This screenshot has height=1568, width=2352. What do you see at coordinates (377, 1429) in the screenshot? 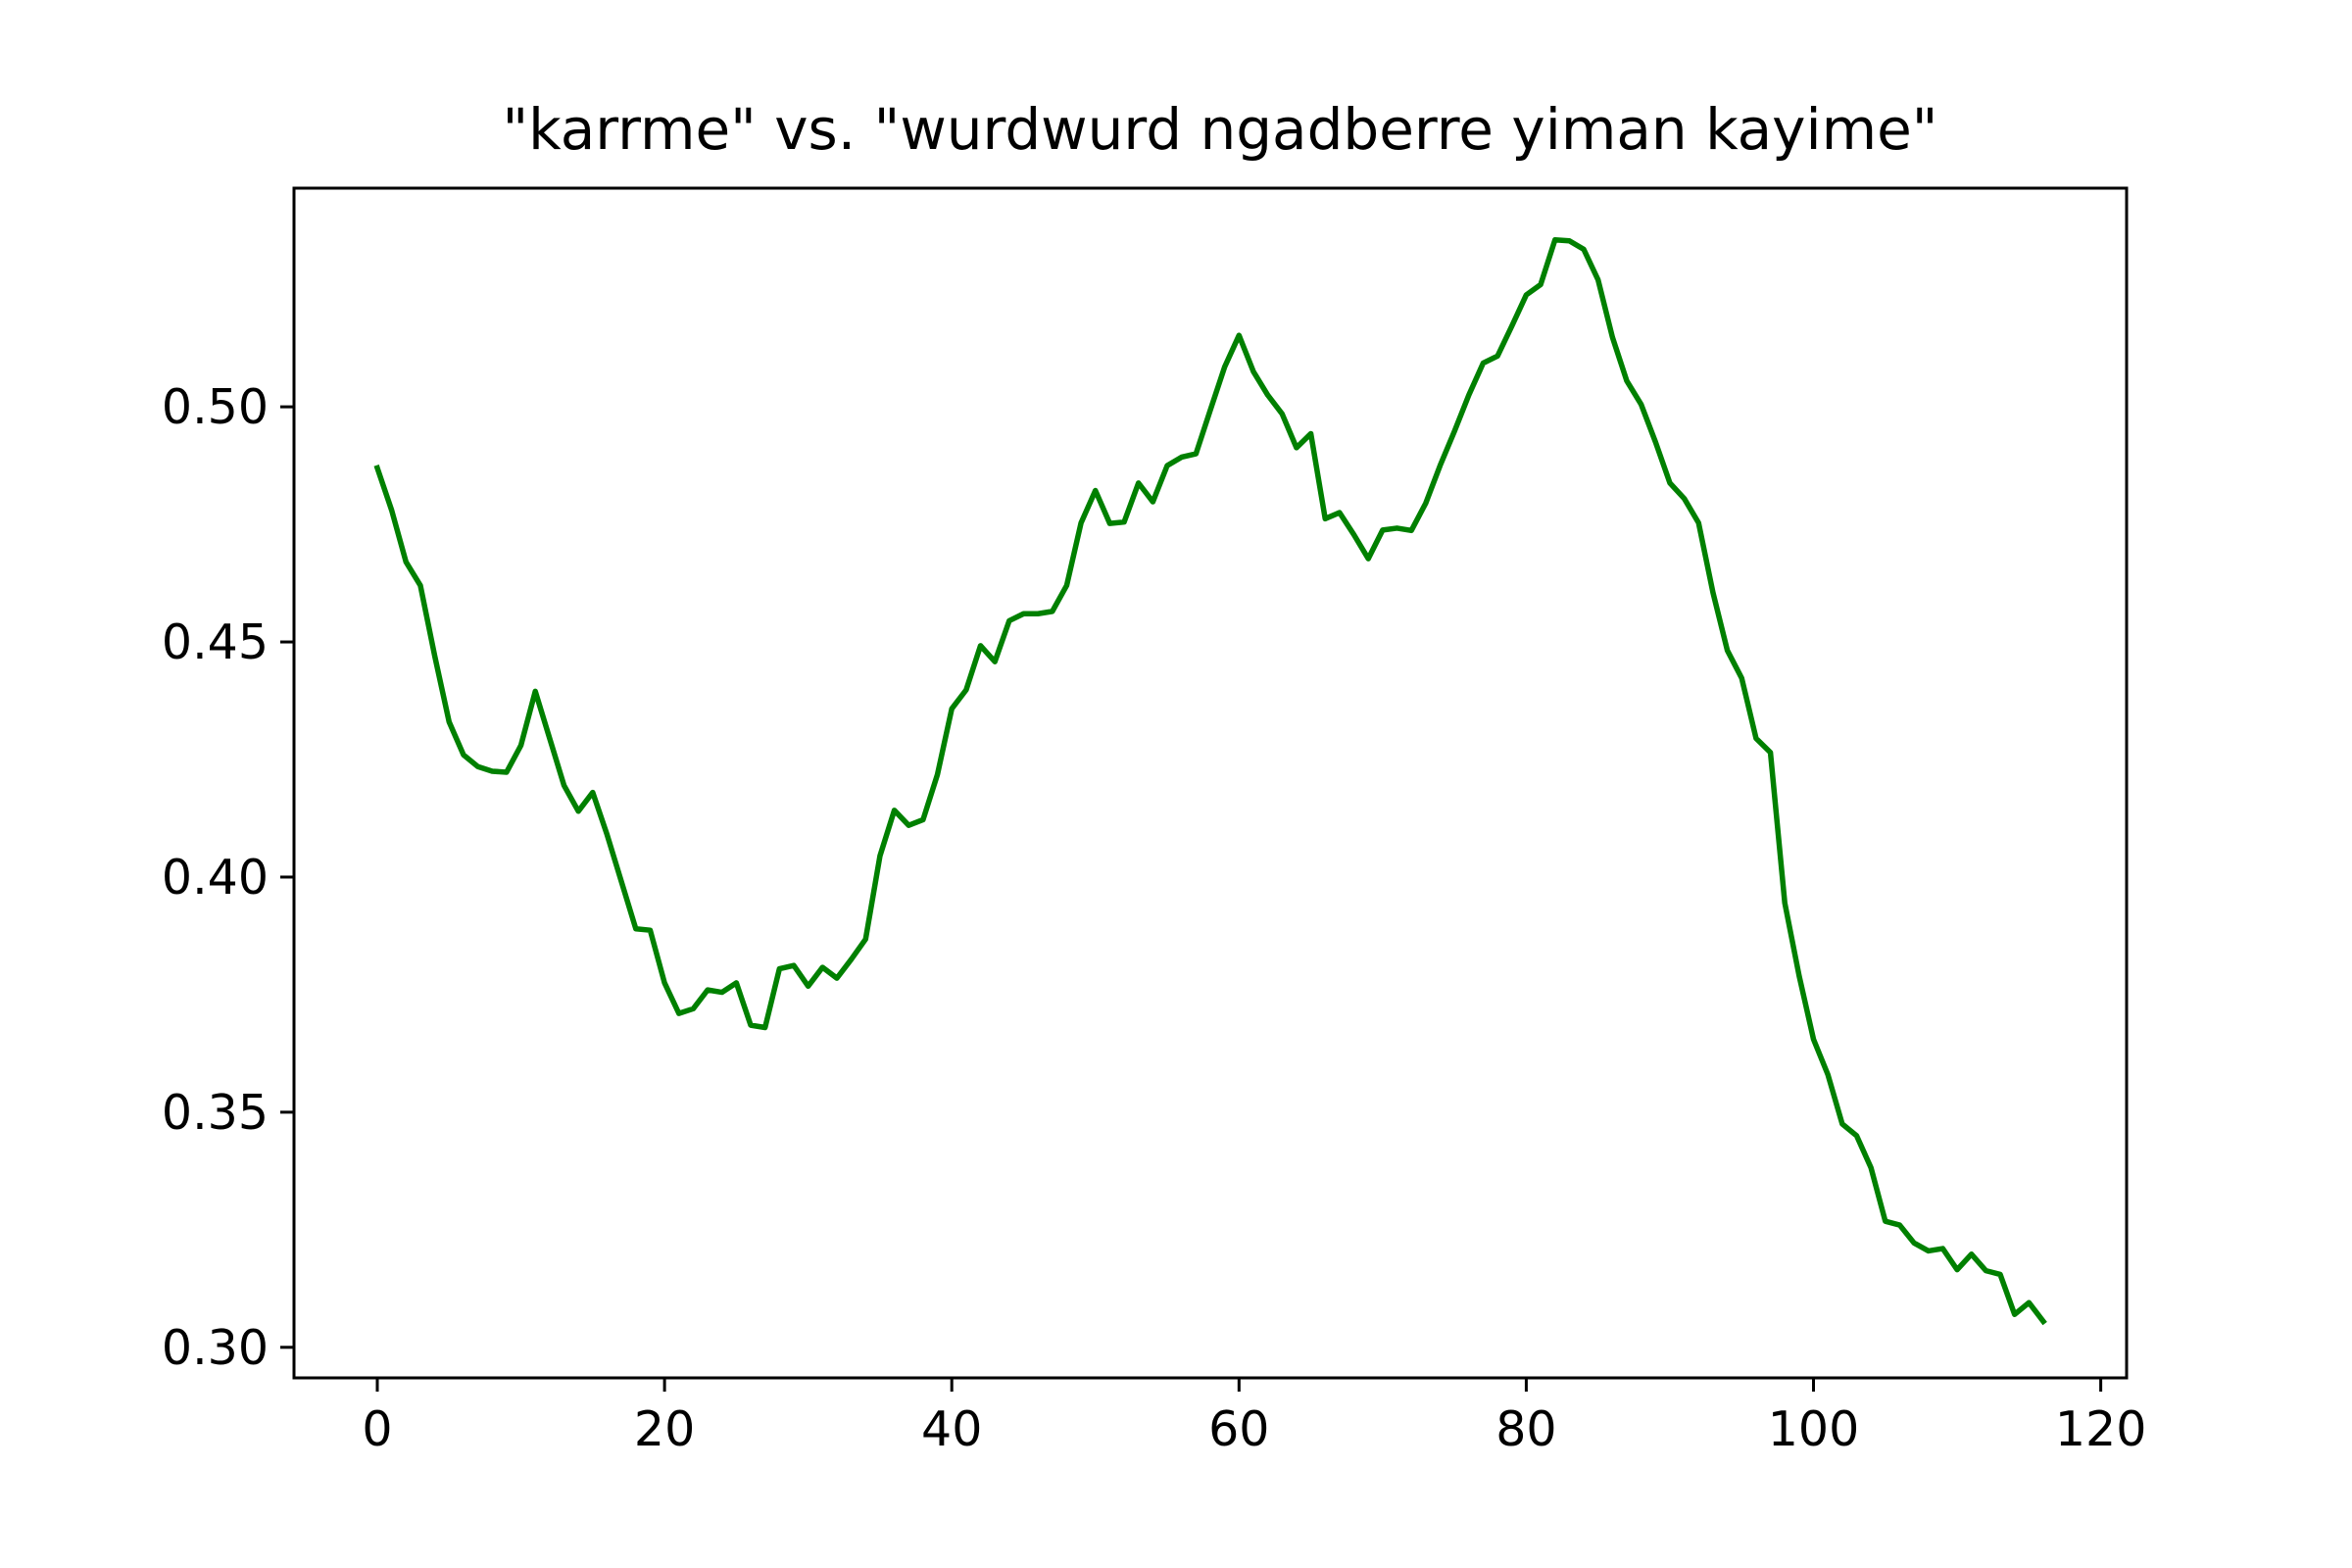
I see `x-tick-label-0: 0` at bounding box center [377, 1429].